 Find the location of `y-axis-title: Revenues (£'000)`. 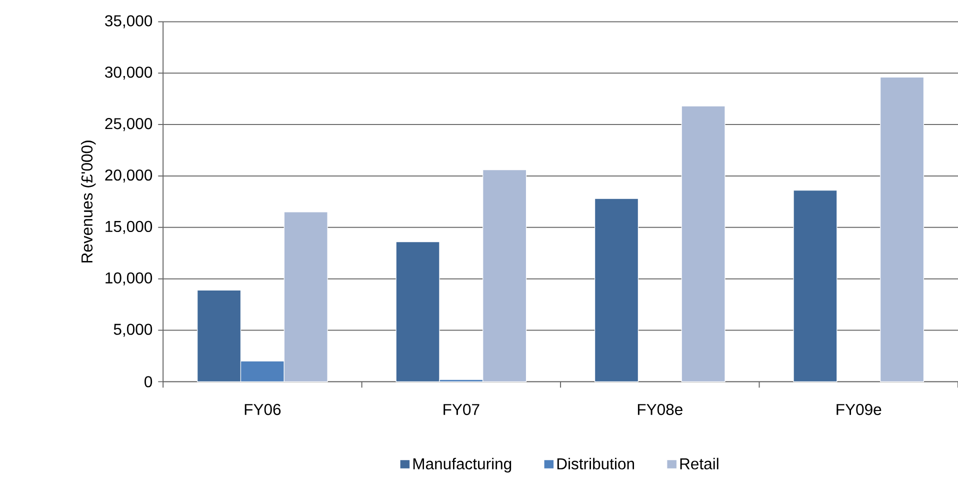

y-axis-title: Revenues (£'000) is located at coordinates (88, 201).